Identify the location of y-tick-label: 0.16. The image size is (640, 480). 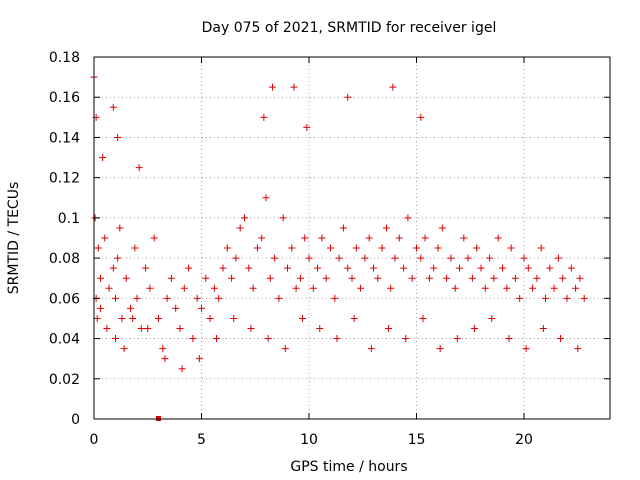
(64, 98).